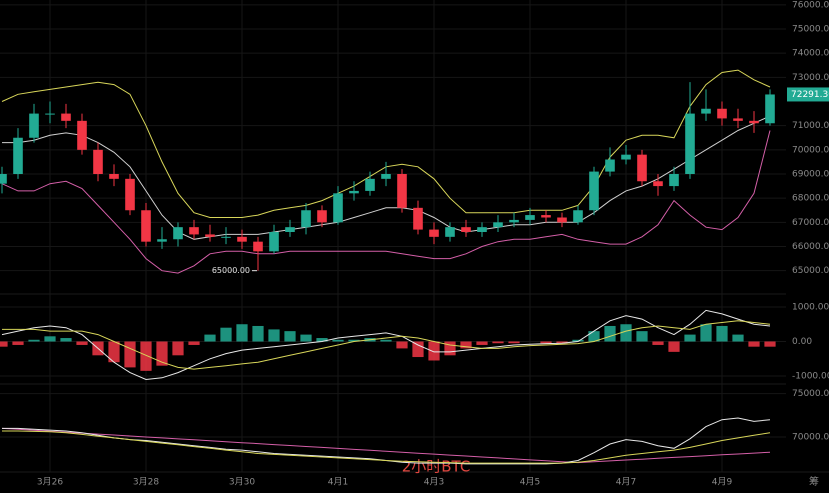 Image resolution: width=829 pixels, height=493 pixels. What do you see at coordinates (810, 175) in the screenshot?
I see `y-tick-label: 69000.00` at bounding box center [810, 175].